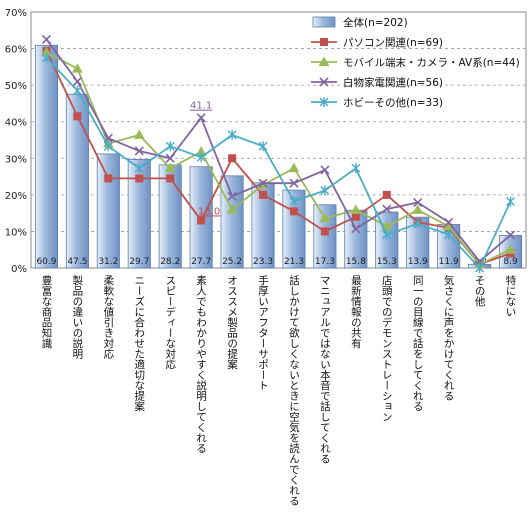 The width and height of the screenshot is (531, 516). I want to click on category-label: 製品の違いの説明, so click(77, 317).